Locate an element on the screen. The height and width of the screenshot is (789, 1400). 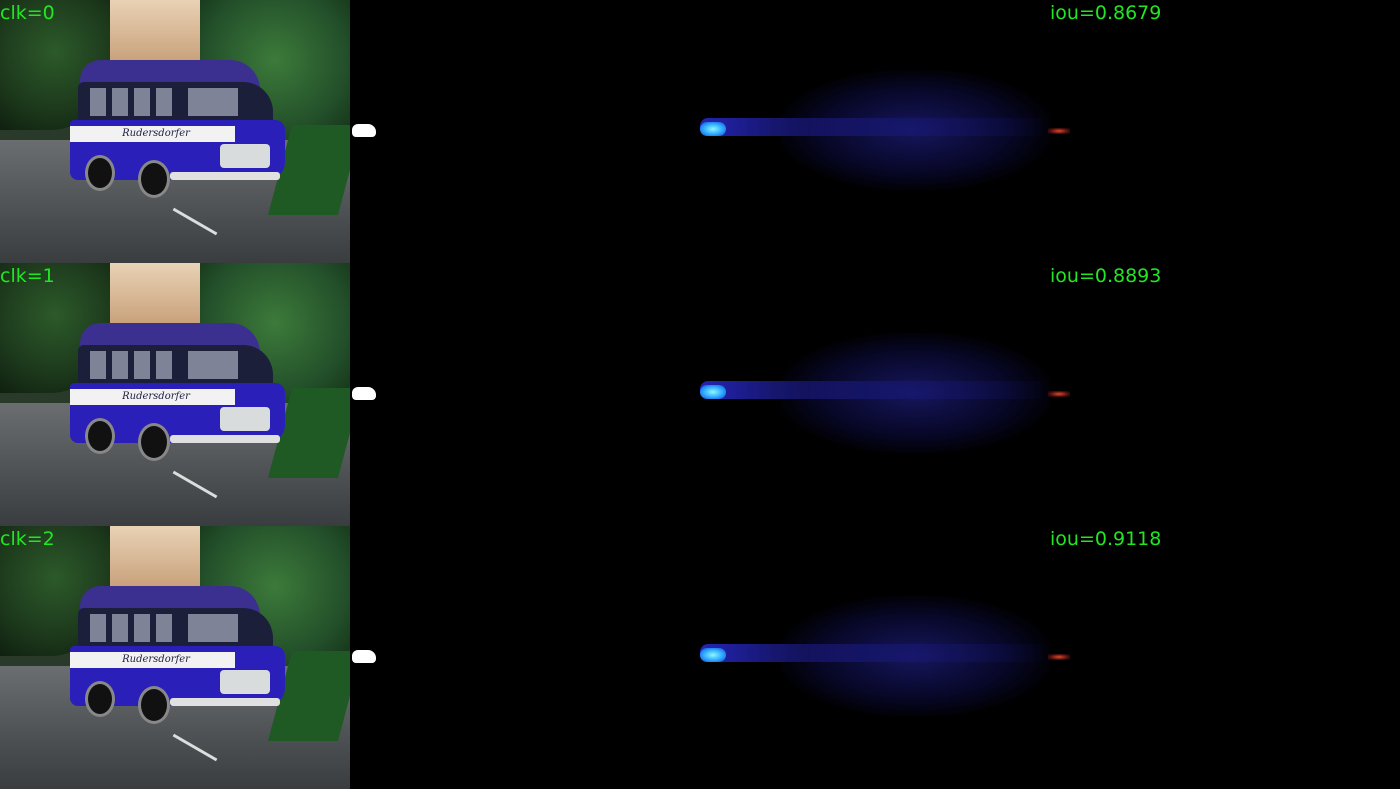
iou-label: iou=0.9118 is located at coordinates (1106, 539).